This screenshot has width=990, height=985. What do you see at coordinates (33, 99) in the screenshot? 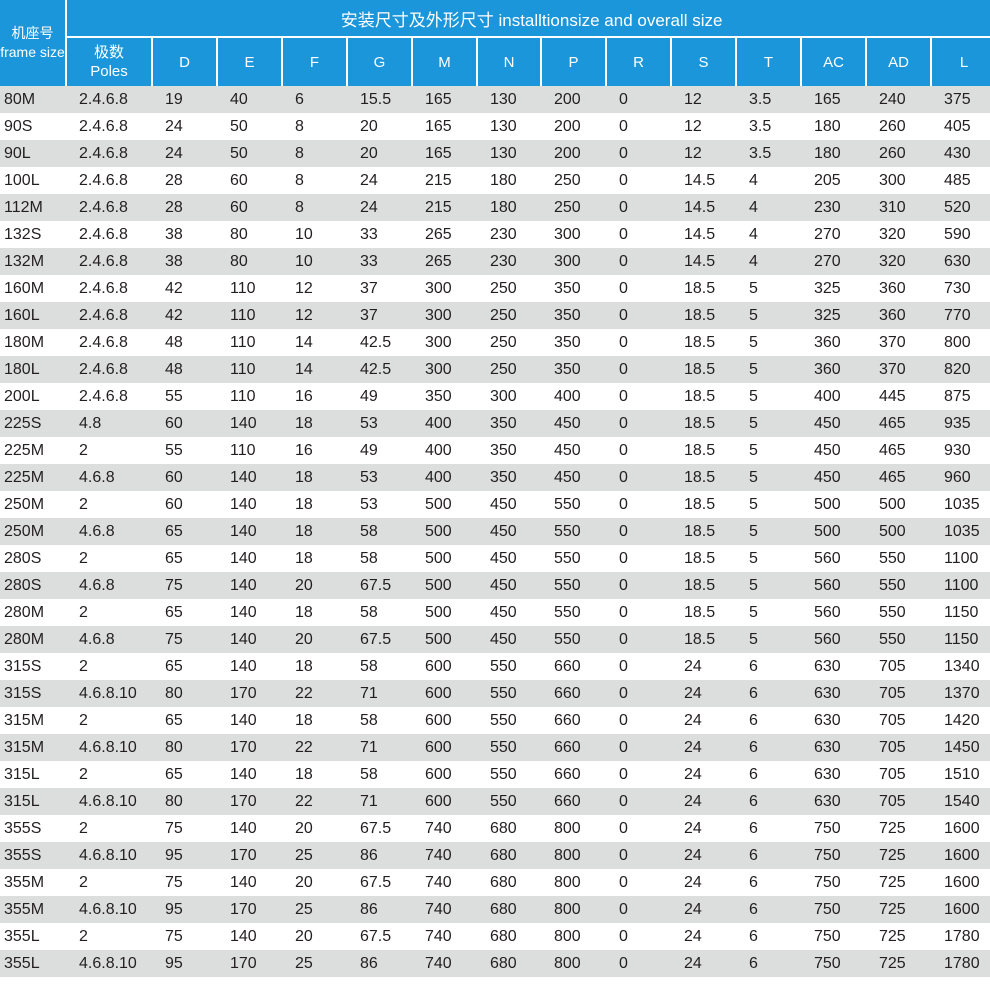
I see `frame-size-cell: 80M` at bounding box center [33, 99].